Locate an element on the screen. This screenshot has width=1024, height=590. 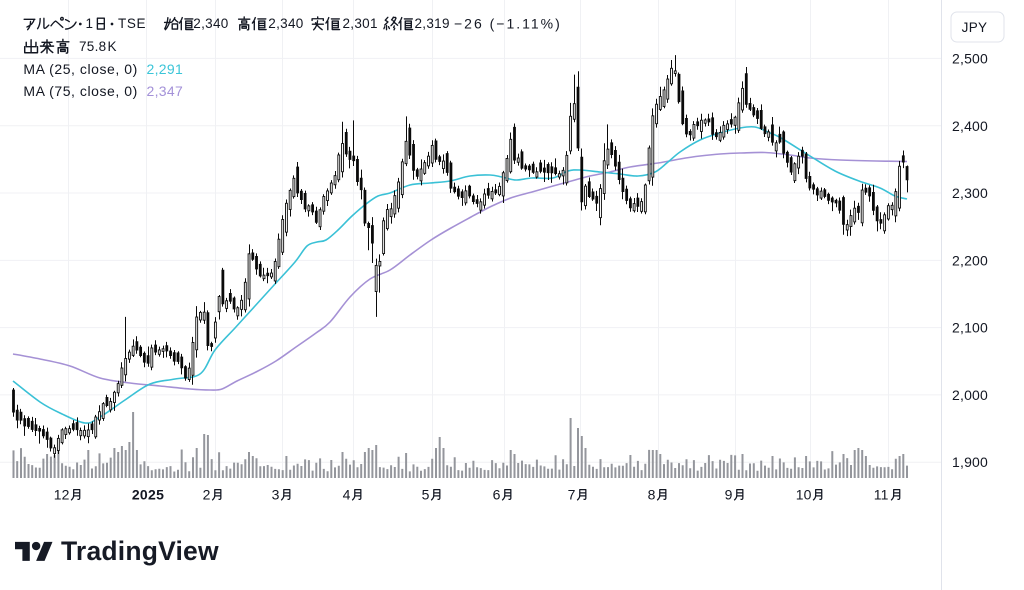
svg-text: 2 is located at coordinates (207, 495).